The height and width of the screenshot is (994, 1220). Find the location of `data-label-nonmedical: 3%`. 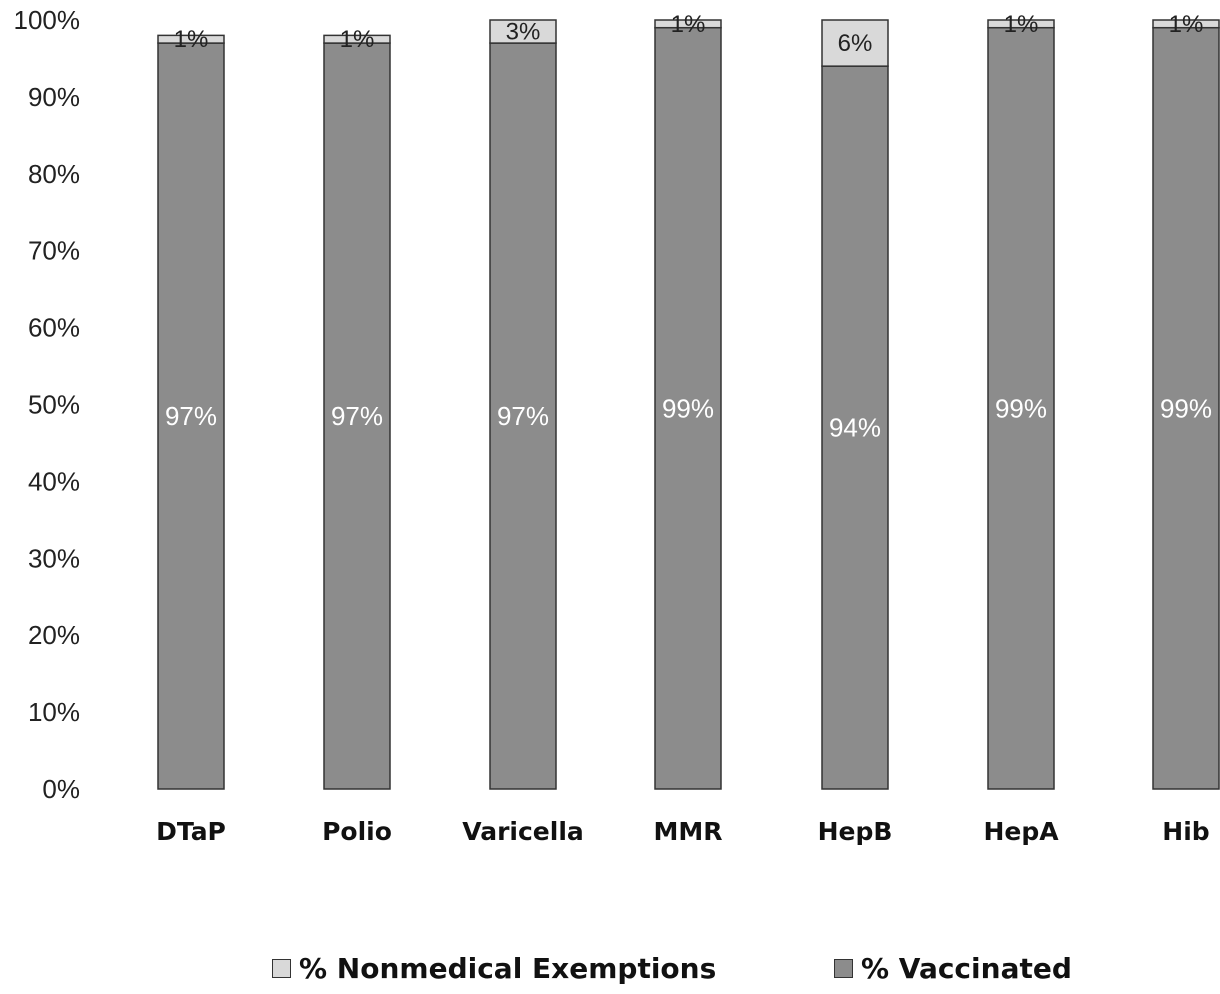

data-label-nonmedical: 3% is located at coordinates (523, 32).